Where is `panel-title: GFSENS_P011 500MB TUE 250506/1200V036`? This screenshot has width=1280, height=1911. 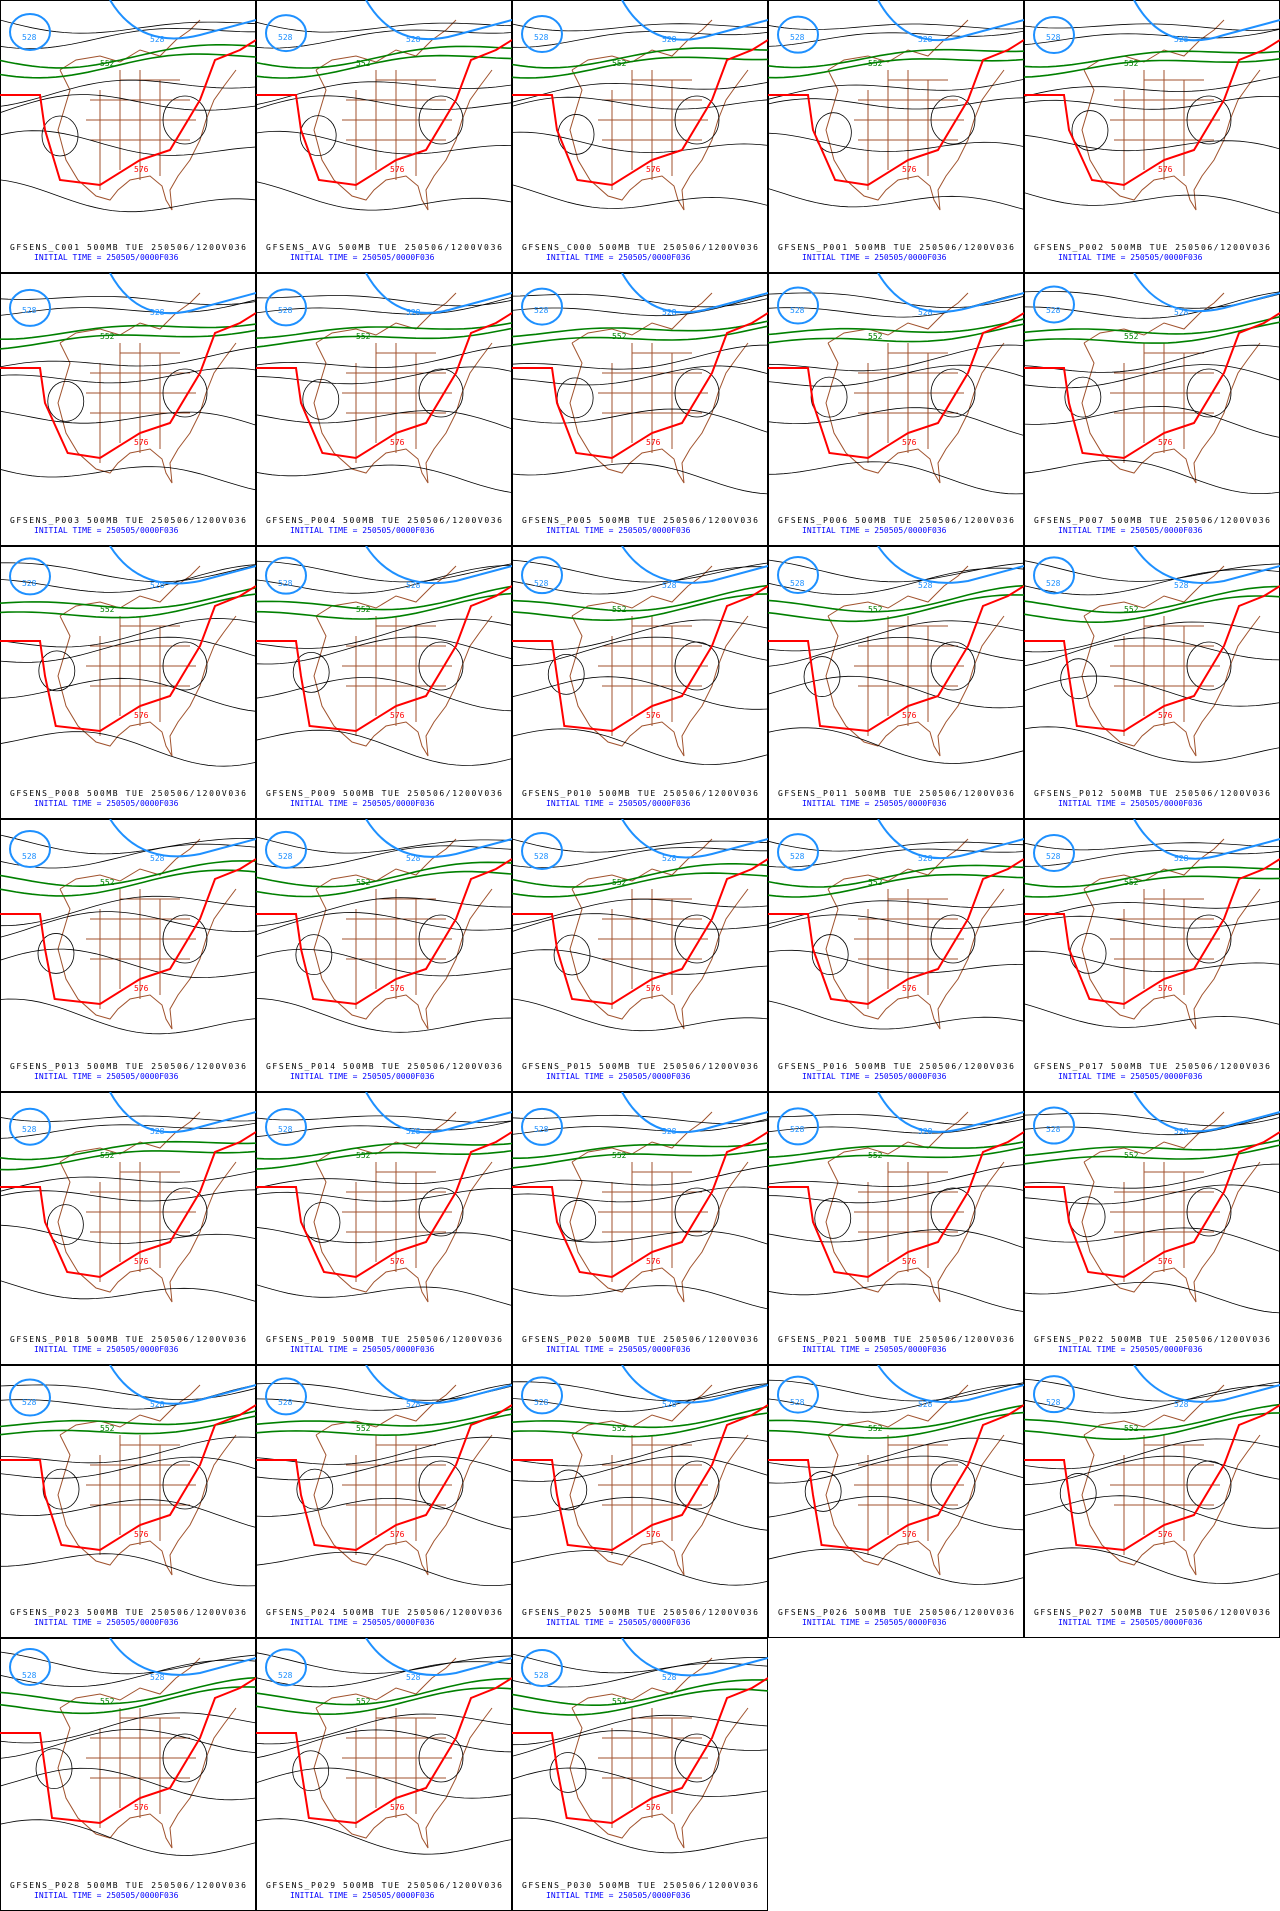
panel-title: GFSENS_P011 500MB TUE 250506/1200V036 is located at coordinates (896, 793).